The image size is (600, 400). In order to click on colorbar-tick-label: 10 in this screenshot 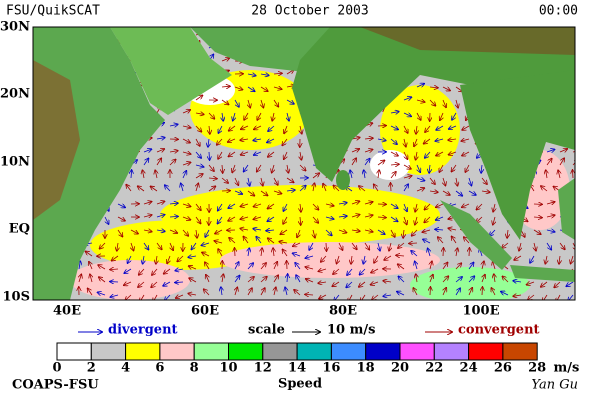, I will do `click(228, 368)`.